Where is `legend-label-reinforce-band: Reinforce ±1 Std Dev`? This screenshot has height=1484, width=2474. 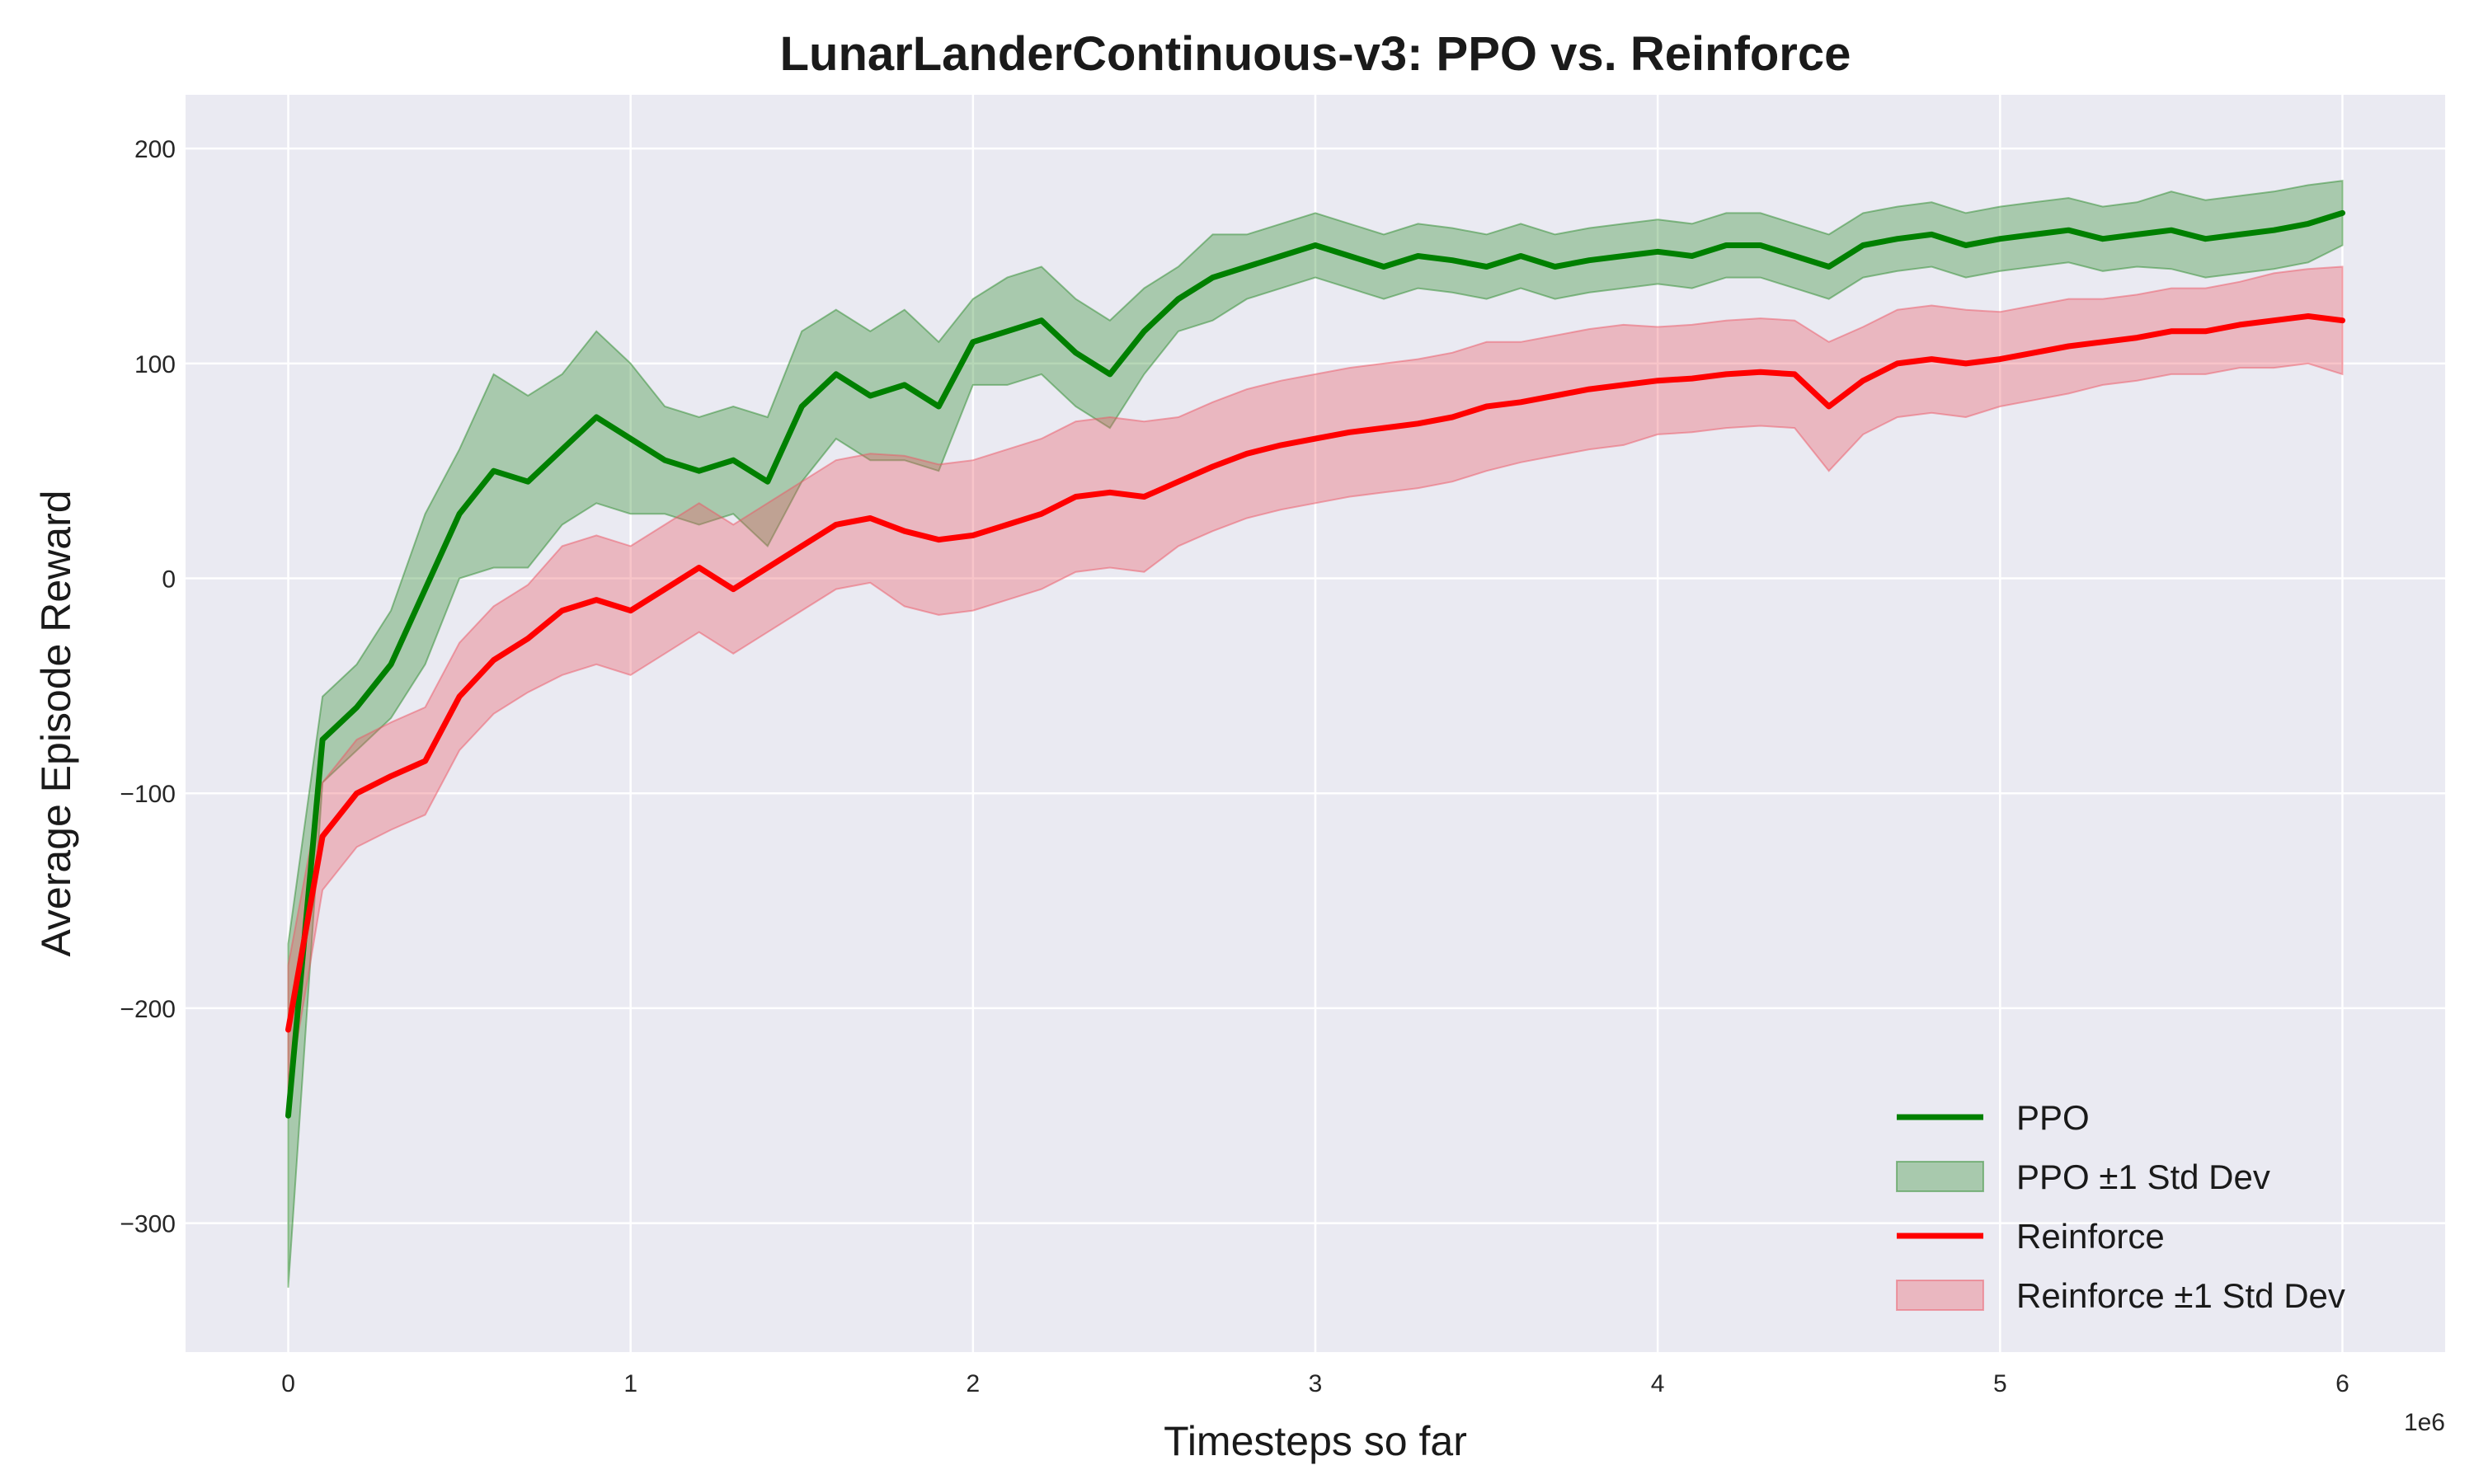 legend-label-reinforce-band: Reinforce ±1 Std Dev is located at coordinates (2180, 1295).